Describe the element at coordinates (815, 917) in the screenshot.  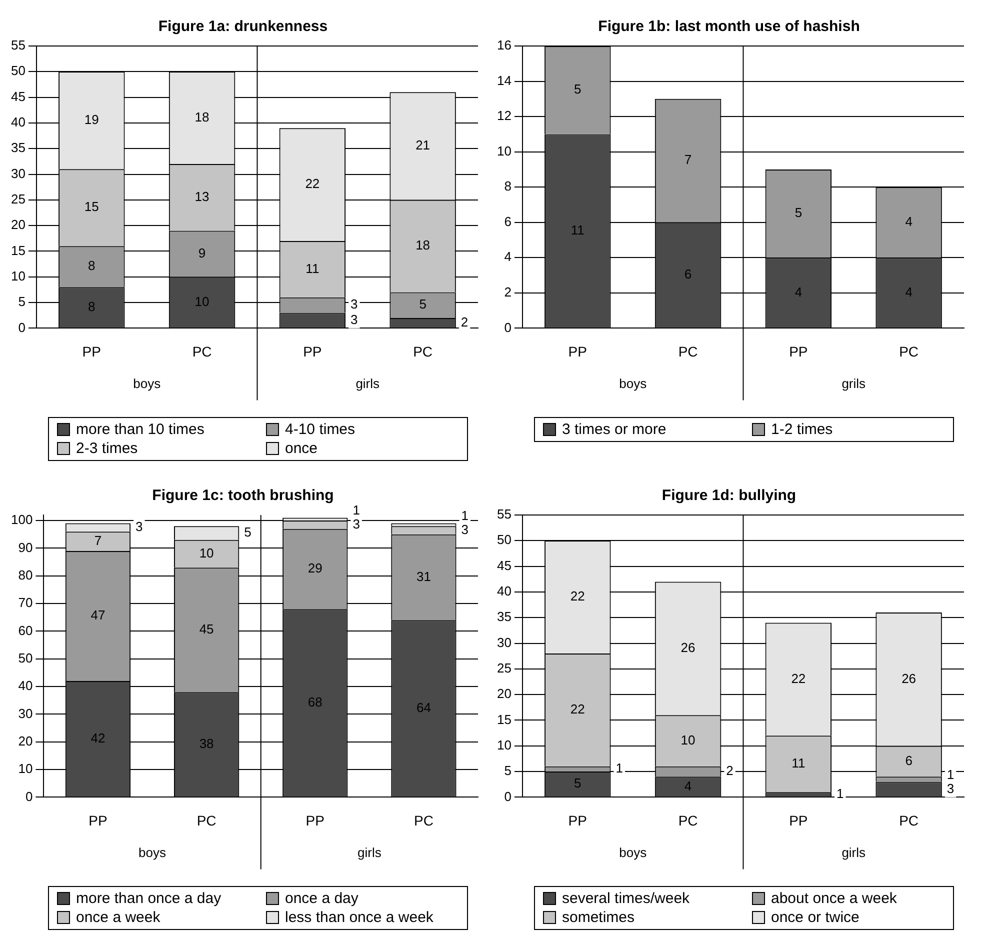
I see `legend-label: once or twice` at that location.